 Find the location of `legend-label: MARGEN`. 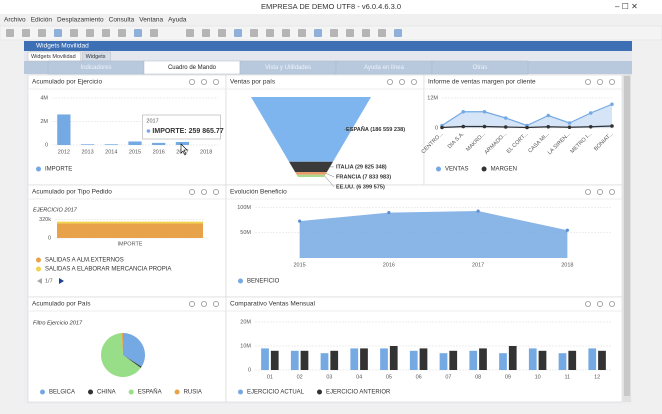

legend-label: MARGEN is located at coordinates (504, 170).